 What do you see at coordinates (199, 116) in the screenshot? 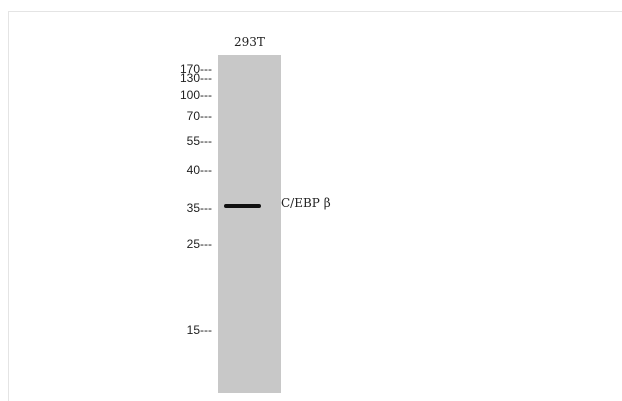
I see `marker-70: 70---` at bounding box center [199, 116].